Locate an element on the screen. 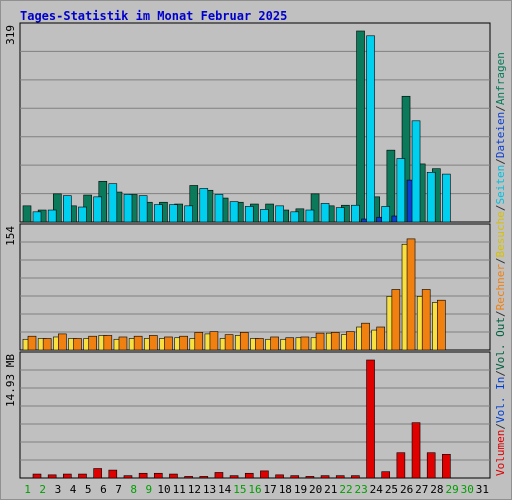 This screenshot has width=512, height=500. x-tick-label: 5 is located at coordinates (88, 489).